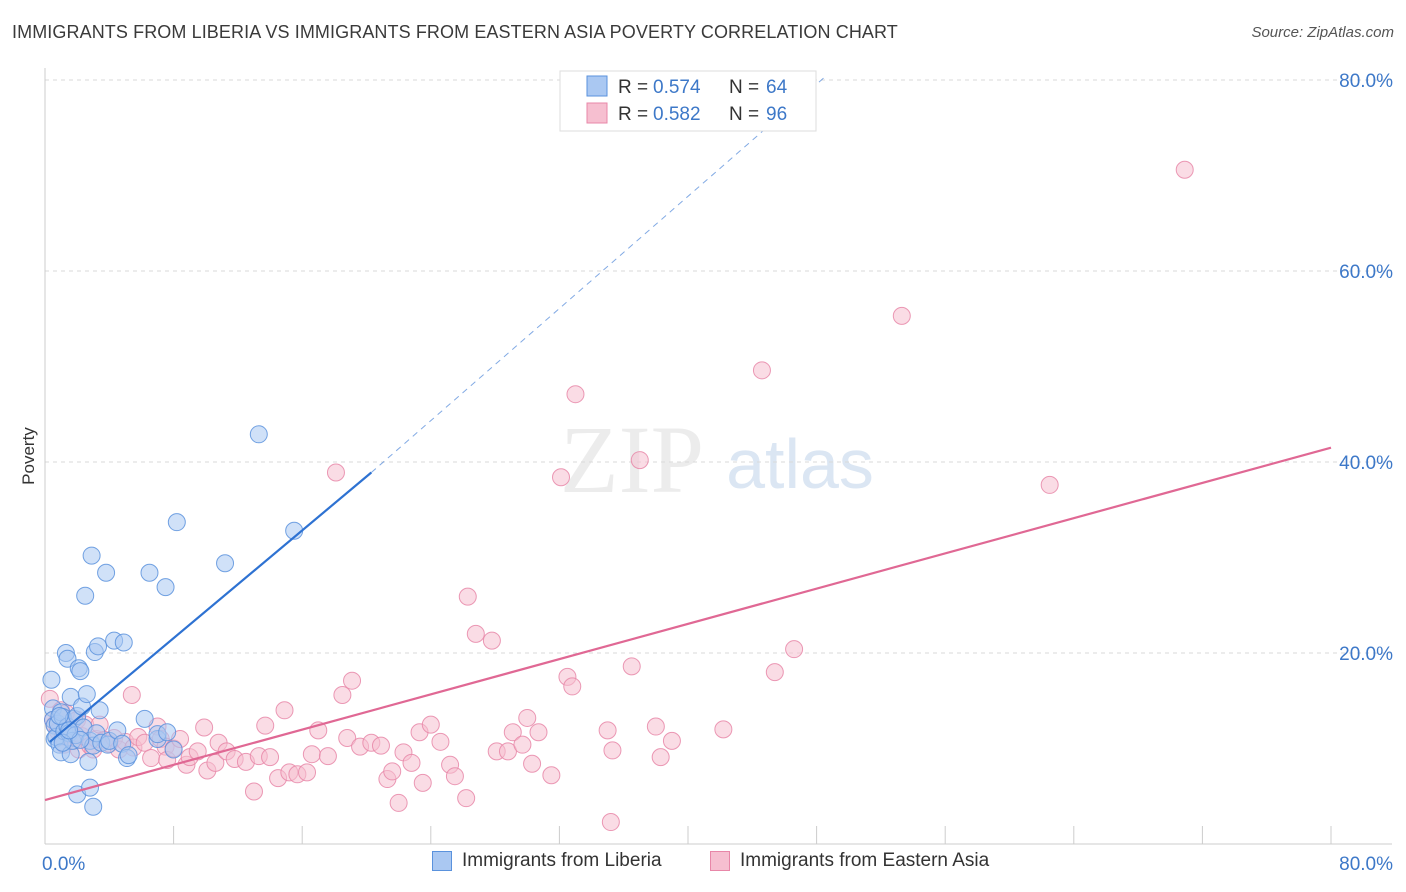  I want to click on x-tick-label: 80.0%, so click(1366, 864).